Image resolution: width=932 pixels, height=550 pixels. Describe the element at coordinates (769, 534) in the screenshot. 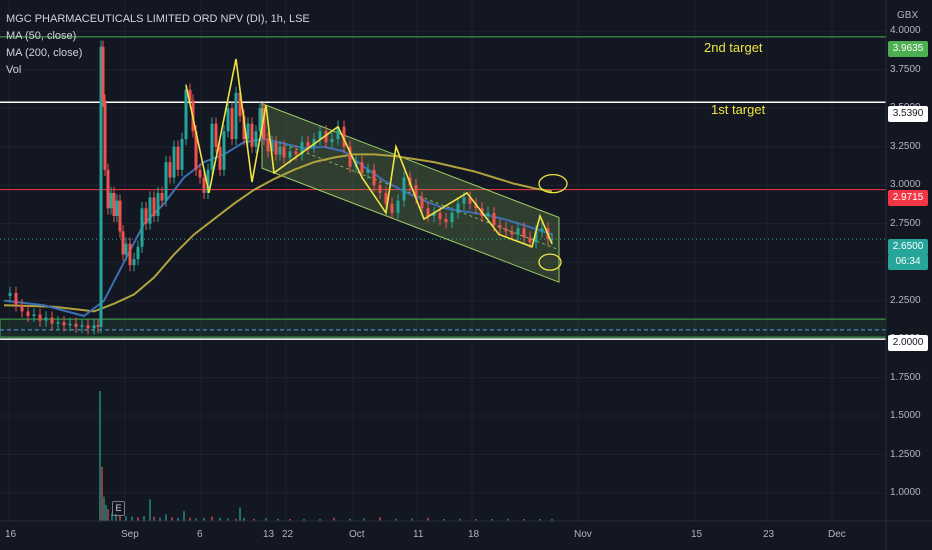

I see `x-tick-label: 23` at that location.